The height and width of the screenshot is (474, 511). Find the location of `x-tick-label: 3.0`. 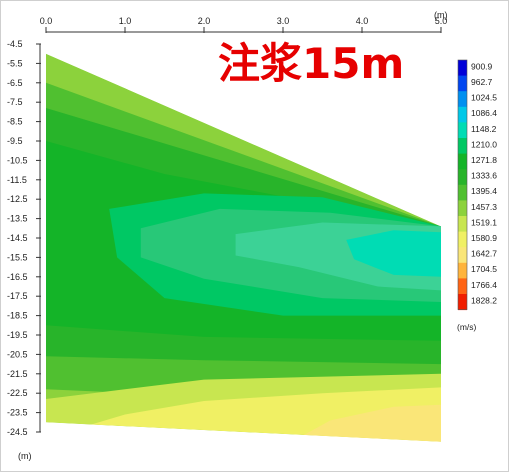

x-tick-label: 3.0 is located at coordinates (283, 21).